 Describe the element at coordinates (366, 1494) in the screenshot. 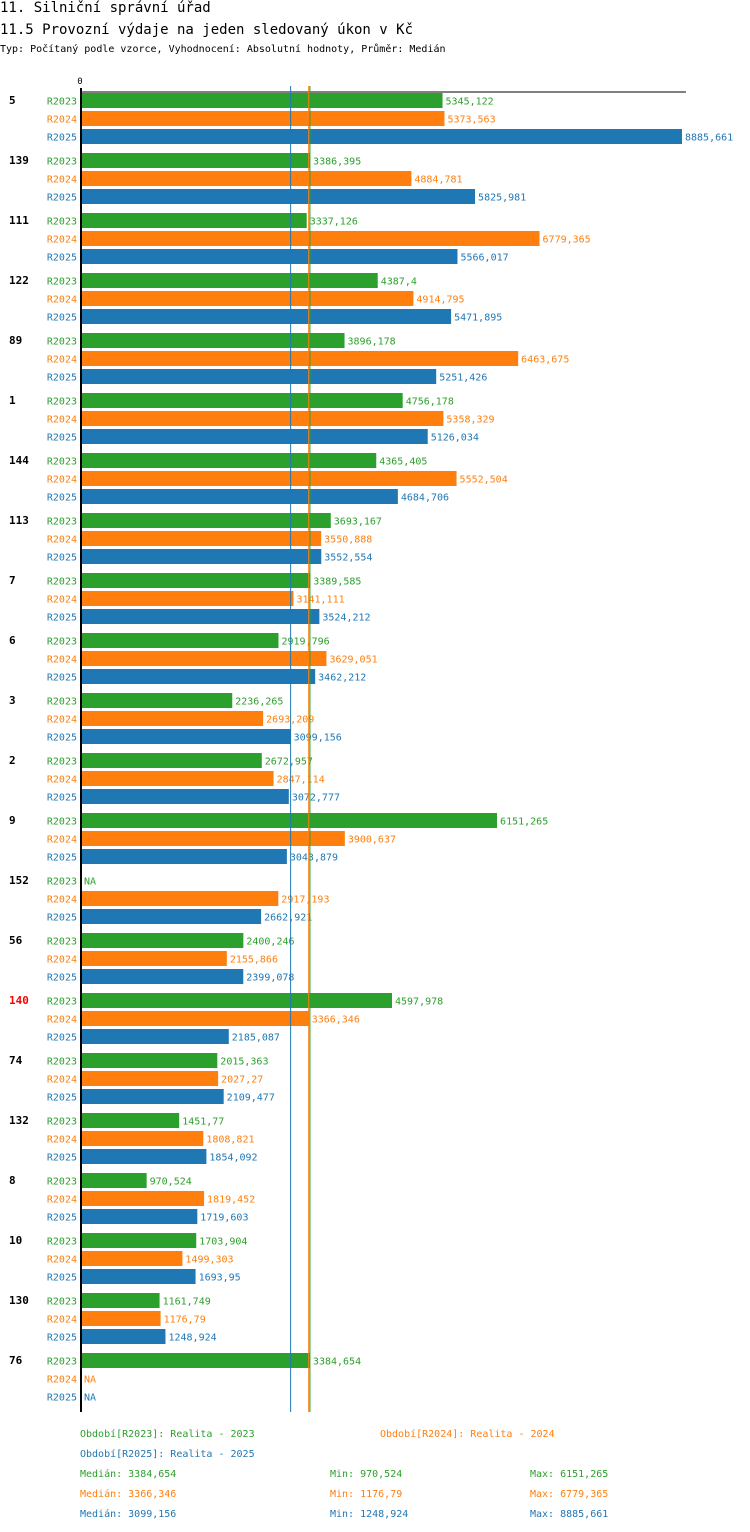

I see `stat-min-r2024: Min: 1176,79` at that location.